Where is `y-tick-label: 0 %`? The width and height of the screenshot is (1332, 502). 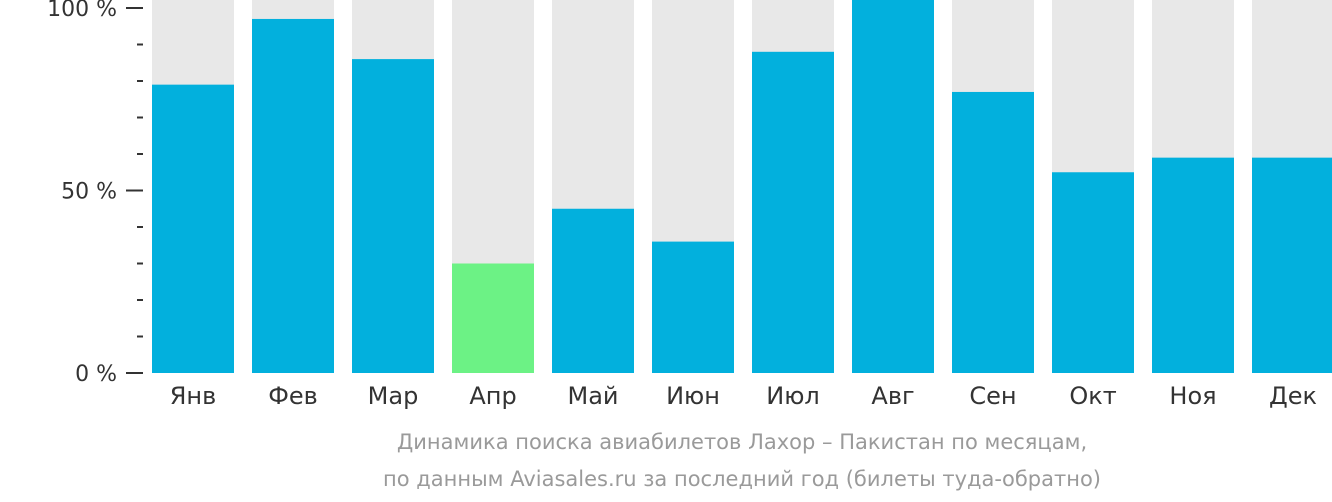
y-tick-label: 0 % is located at coordinates (96, 374).